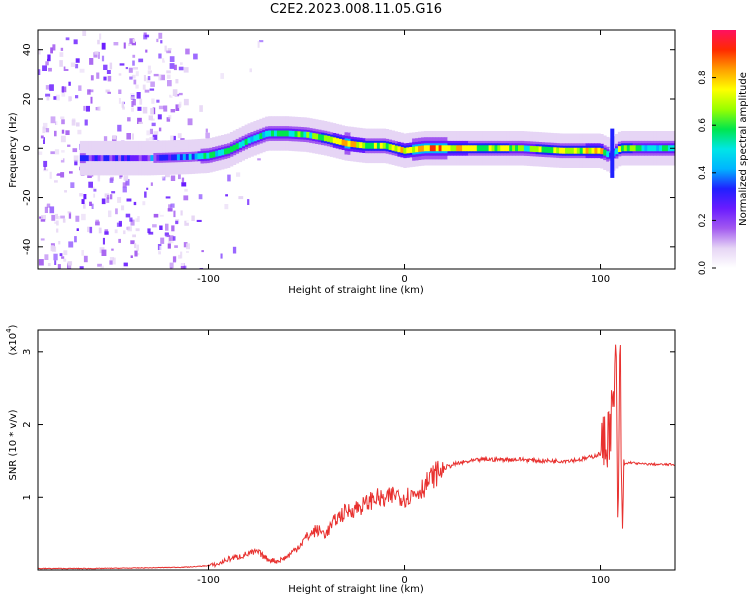 Image resolution: width=750 pixels, height=600 pixels. What do you see at coordinates (12, 339) in the screenshot?
I see `snr-scale-factor: (x104)` at bounding box center [12, 339].